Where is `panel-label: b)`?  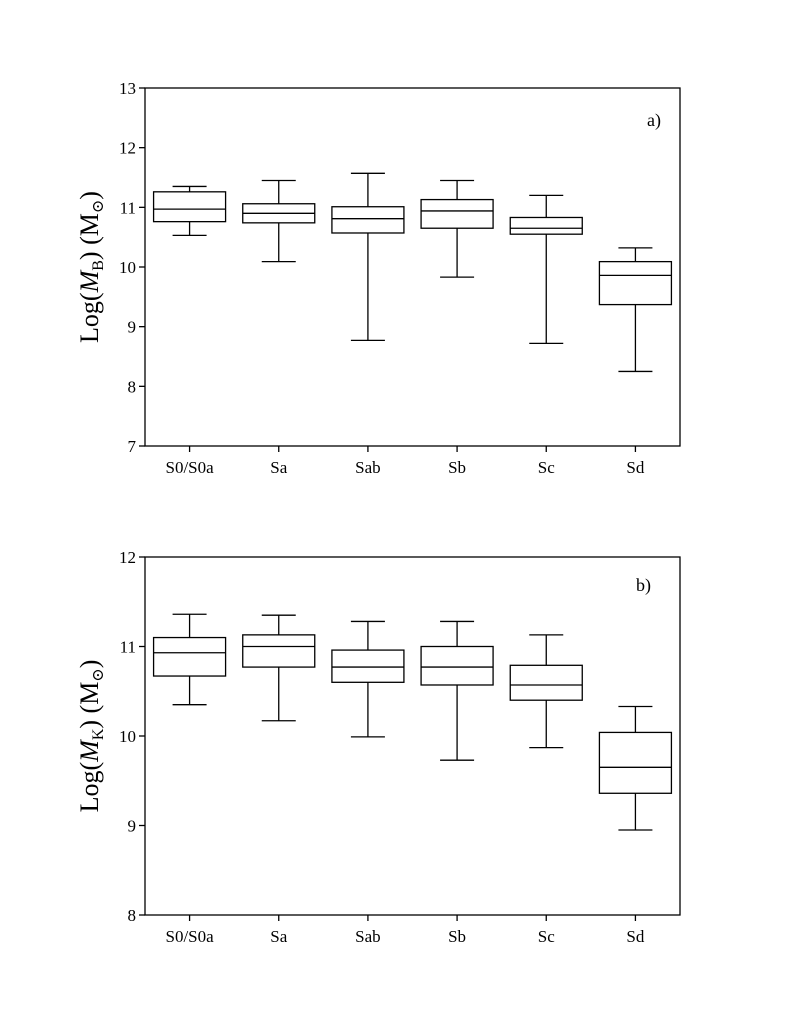 panel-label: b) is located at coordinates (643, 585).